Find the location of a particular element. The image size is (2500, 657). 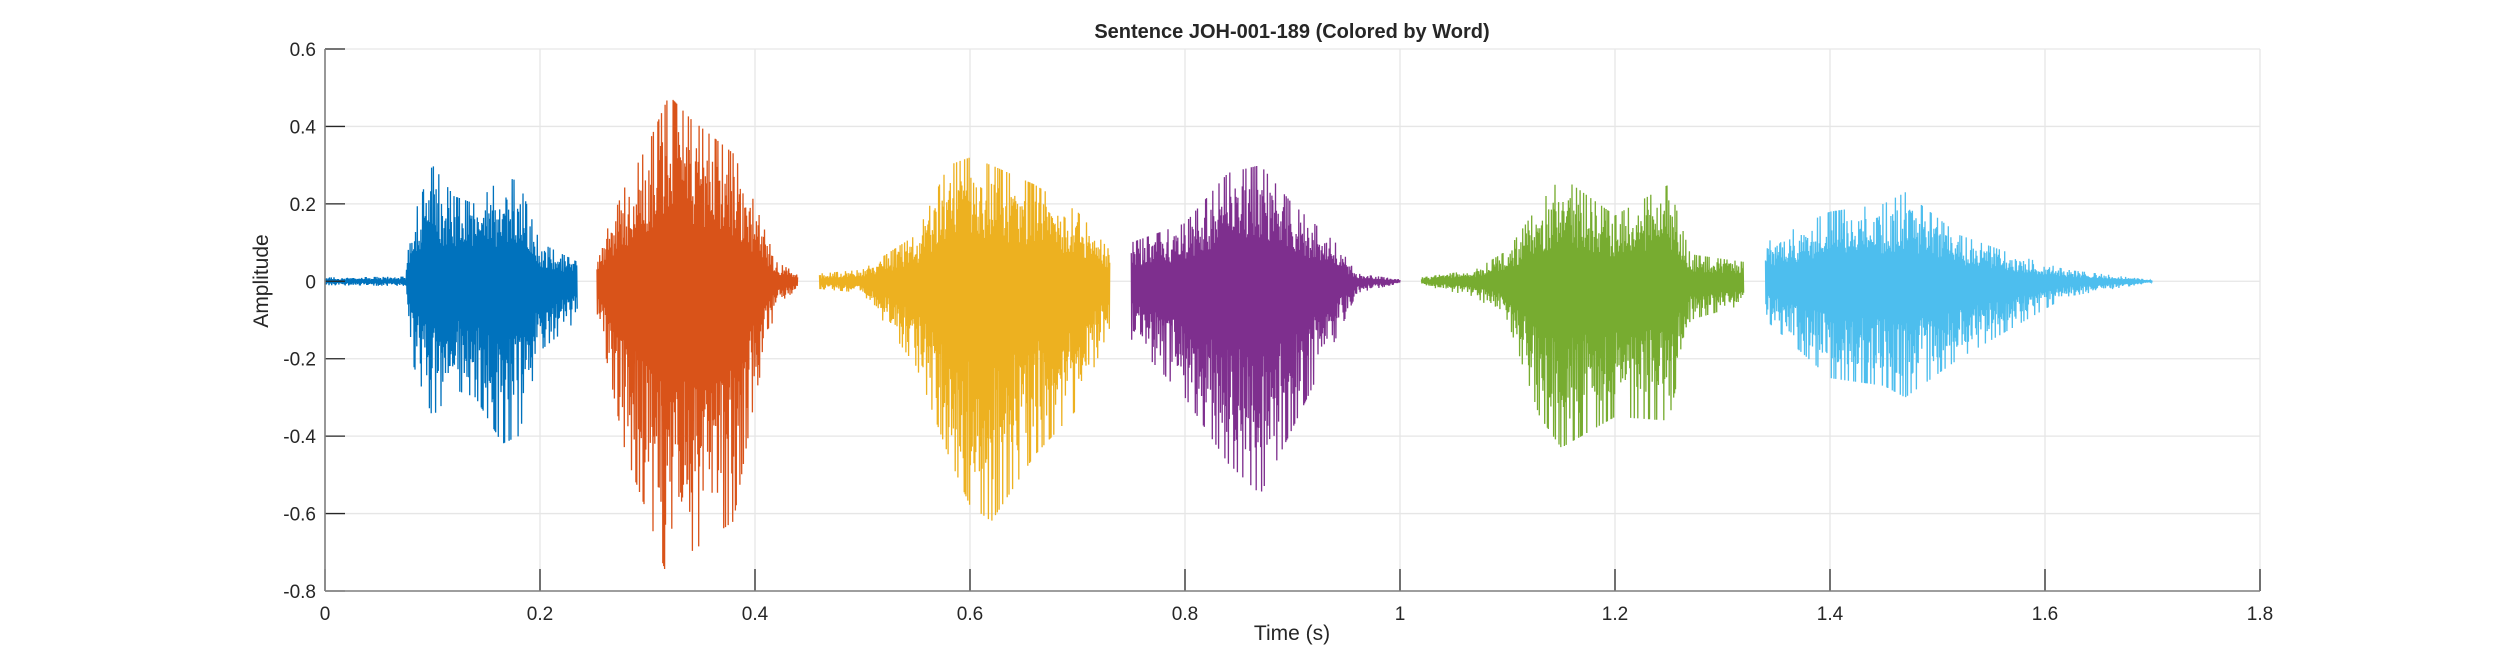

y-tick-label: 0.4 is located at coordinates (303, 127).